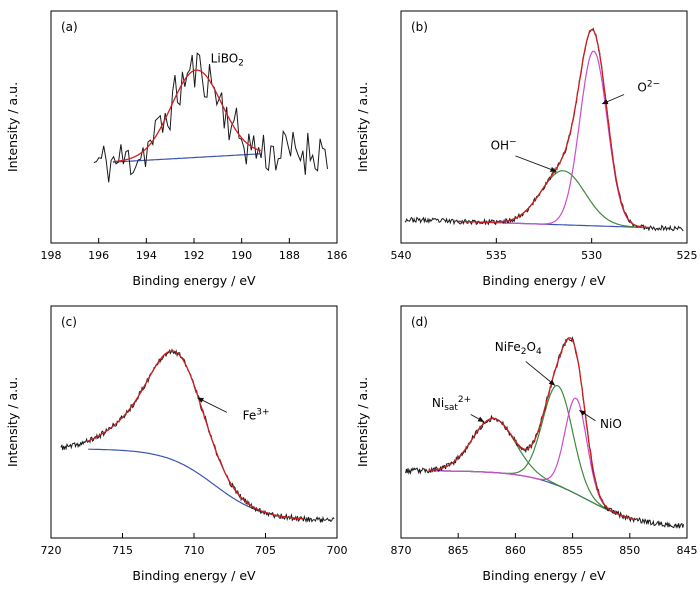 The height and width of the screenshot is (590, 700). Describe the element at coordinates (69, 27) in the screenshot. I see `svg-text: (a)` at that location.